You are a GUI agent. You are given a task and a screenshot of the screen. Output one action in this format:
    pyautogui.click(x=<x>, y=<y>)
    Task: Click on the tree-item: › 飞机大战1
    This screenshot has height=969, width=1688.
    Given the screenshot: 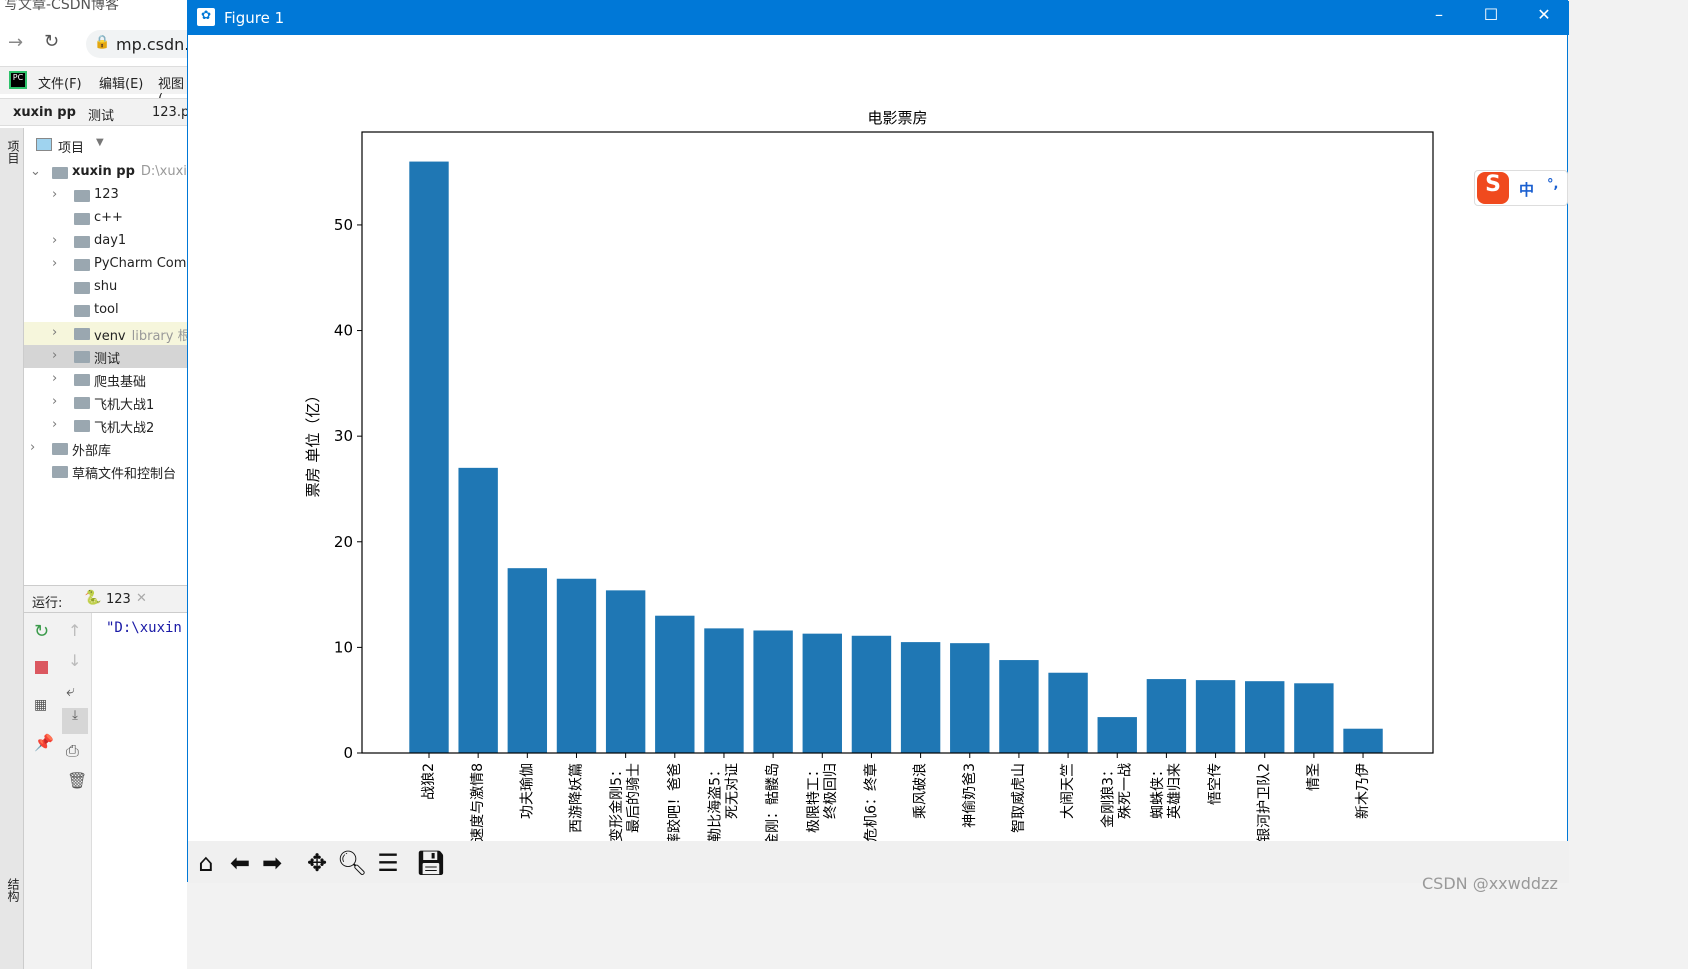 What is the action you would take?
    pyautogui.click(x=105, y=402)
    